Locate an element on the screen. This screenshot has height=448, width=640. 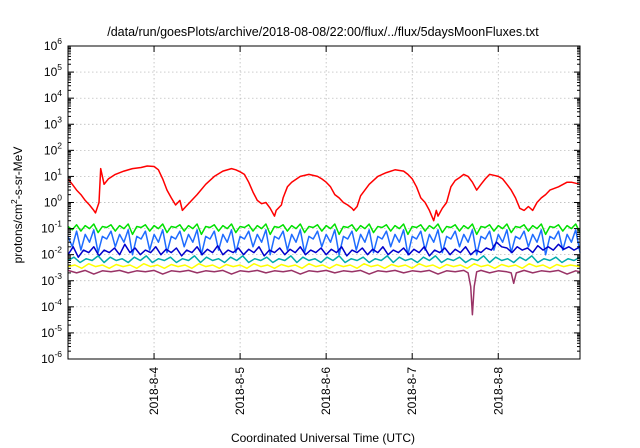
x-axis-label: Coordinated Universal Time (UTC) is located at coordinates (323, 438).